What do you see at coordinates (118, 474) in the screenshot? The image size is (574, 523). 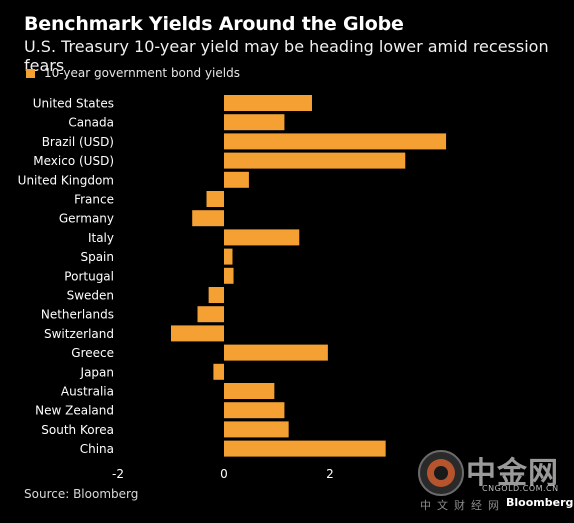 I see `x-tick-label: -2` at bounding box center [118, 474].